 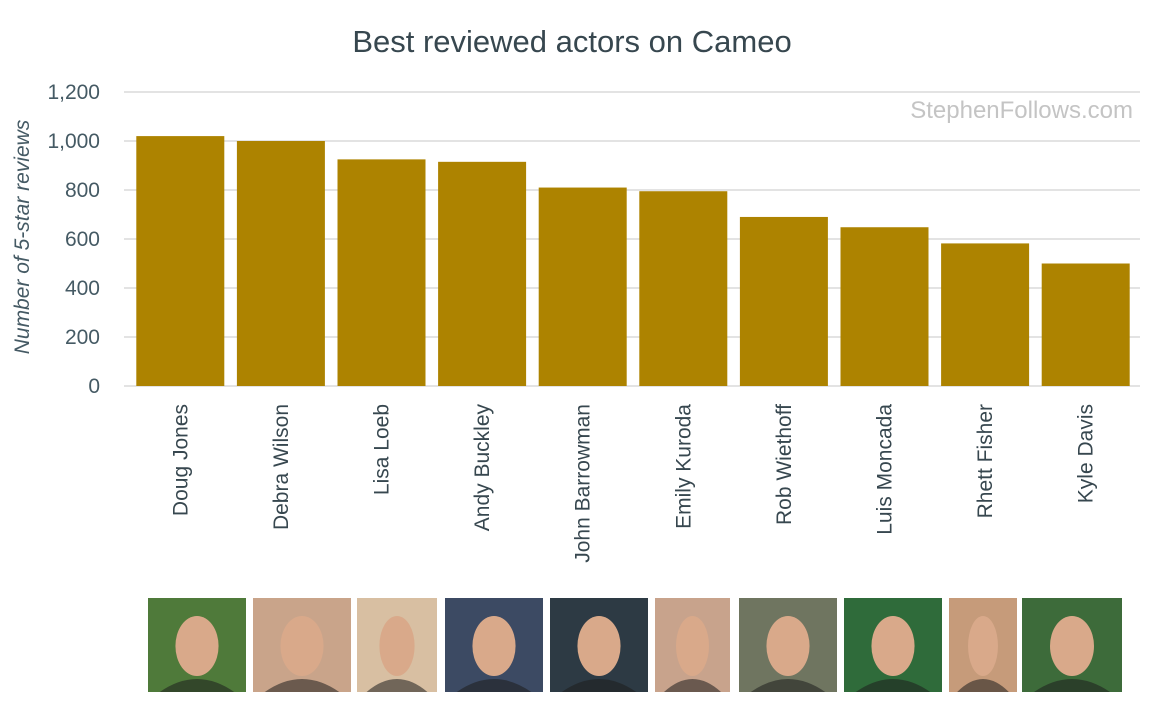 I want to click on category-label: Luis Moncada, so click(x=885, y=469).